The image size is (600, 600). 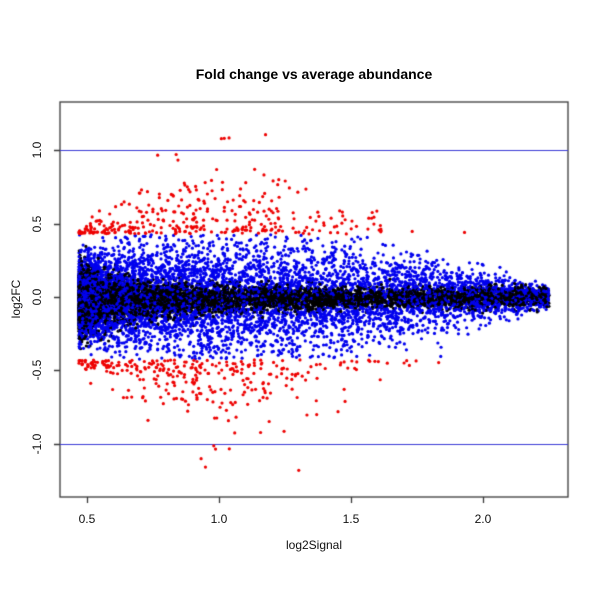 What do you see at coordinates (219, 519) in the screenshot?
I see `x-tick-label: 1.0` at bounding box center [219, 519].